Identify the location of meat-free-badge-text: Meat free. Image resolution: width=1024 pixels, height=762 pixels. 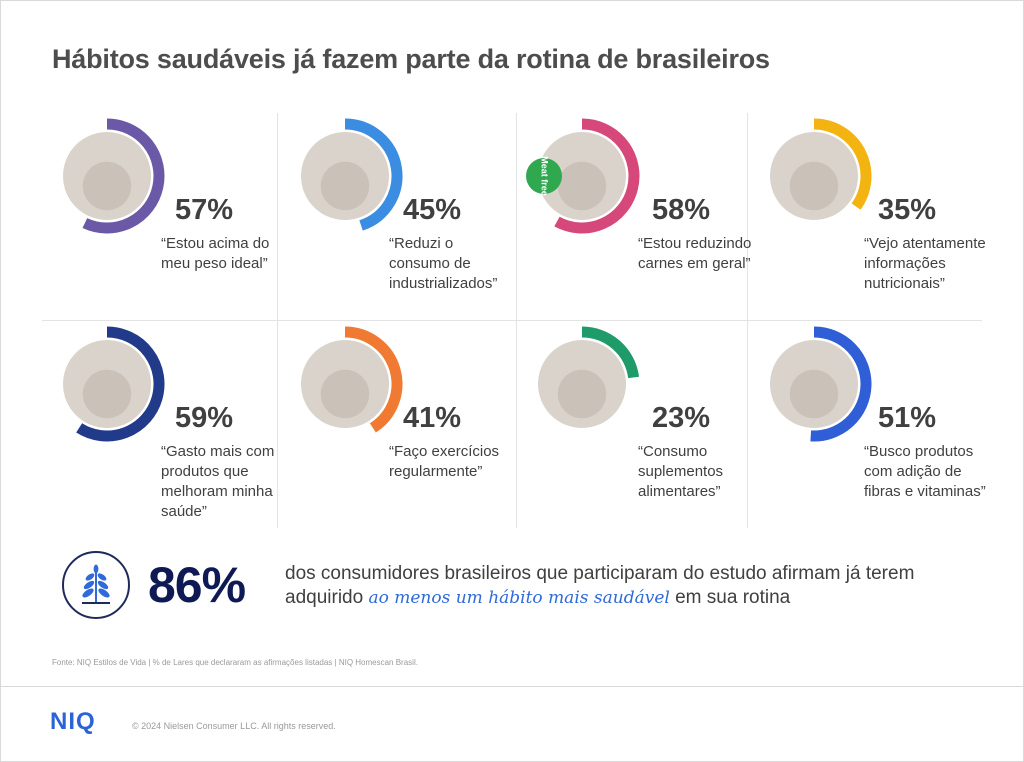
(545, 176).